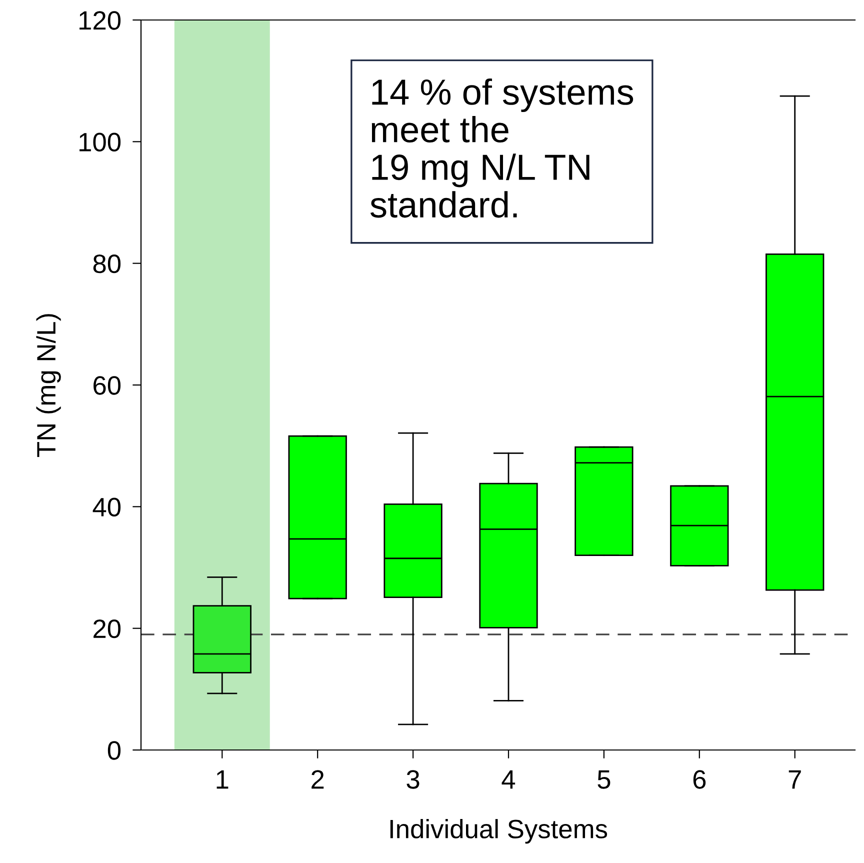  What do you see at coordinates (509, 779) in the screenshot?
I see `x-tick-label: 4` at bounding box center [509, 779].